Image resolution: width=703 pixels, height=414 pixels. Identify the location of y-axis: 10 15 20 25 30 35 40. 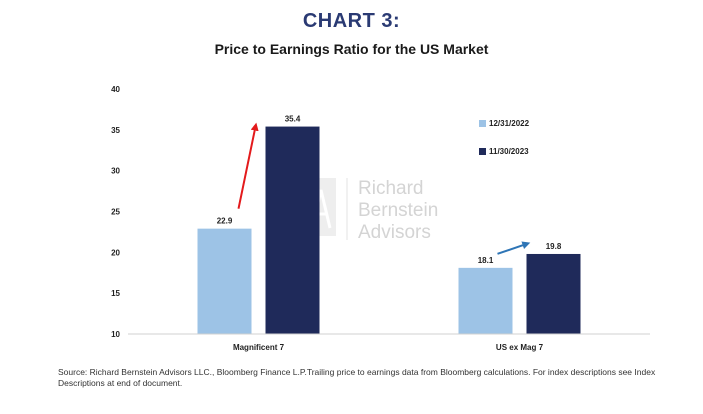
(115, 212).